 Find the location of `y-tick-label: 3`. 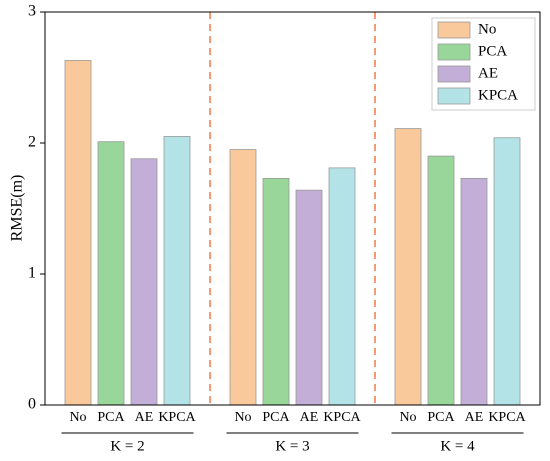

y-tick-label: 3 is located at coordinates (32, 11).